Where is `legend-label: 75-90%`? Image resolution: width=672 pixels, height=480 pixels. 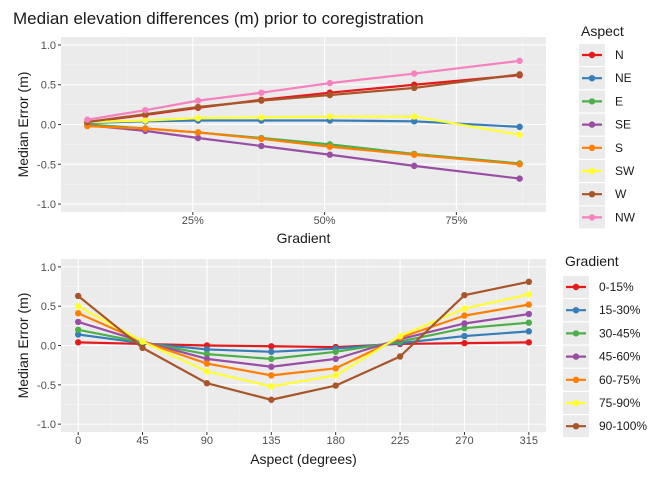
legend-label: 75-90% is located at coordinates (620, 403).